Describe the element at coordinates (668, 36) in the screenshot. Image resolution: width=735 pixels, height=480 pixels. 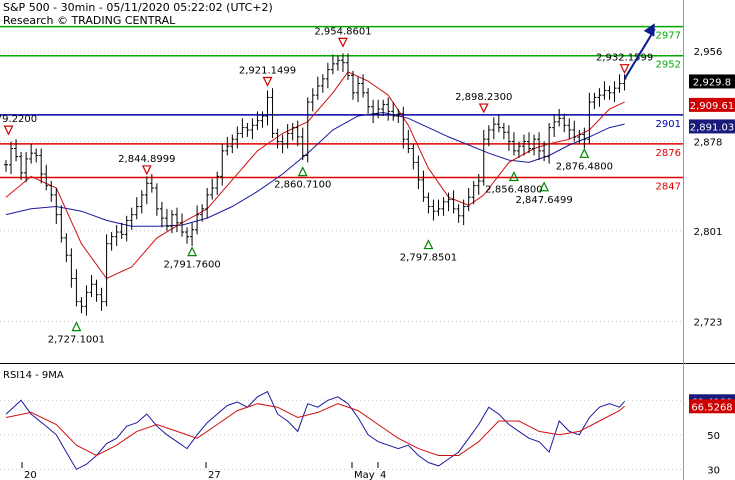
I see `level-label-2977: 2977` at that location.